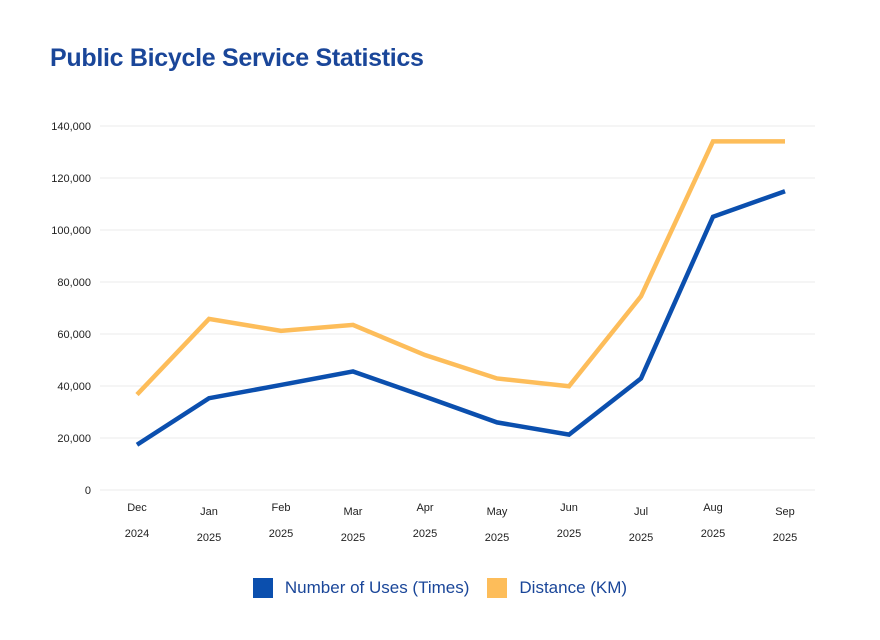 The width and height of the screenshot is (880, 640). Describe the element at coordinates (377, 587) in the screenshot. I see `legend-label: Number of Uses (Times)` at that location.